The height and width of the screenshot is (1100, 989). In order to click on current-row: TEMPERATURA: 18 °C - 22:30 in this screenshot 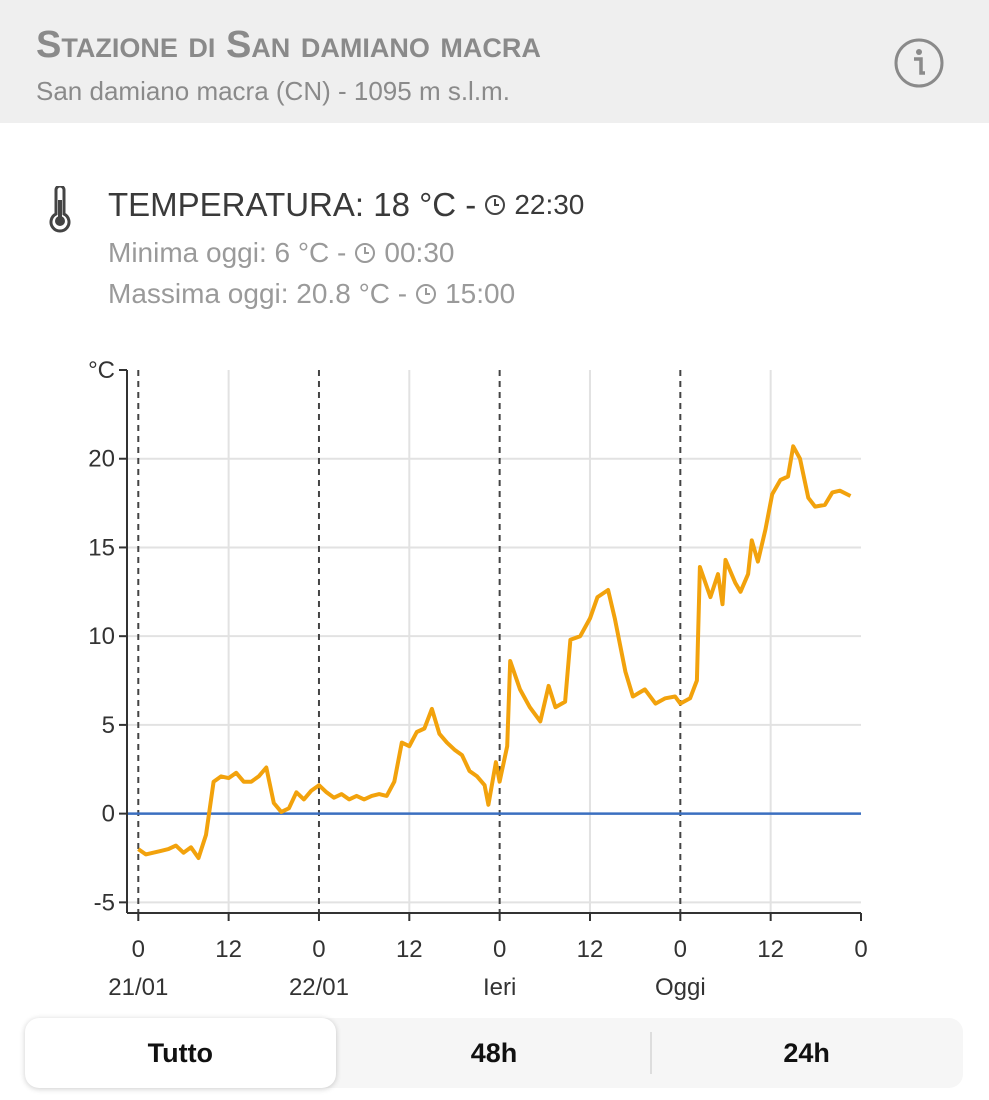, I will do `click(346, 205)`.